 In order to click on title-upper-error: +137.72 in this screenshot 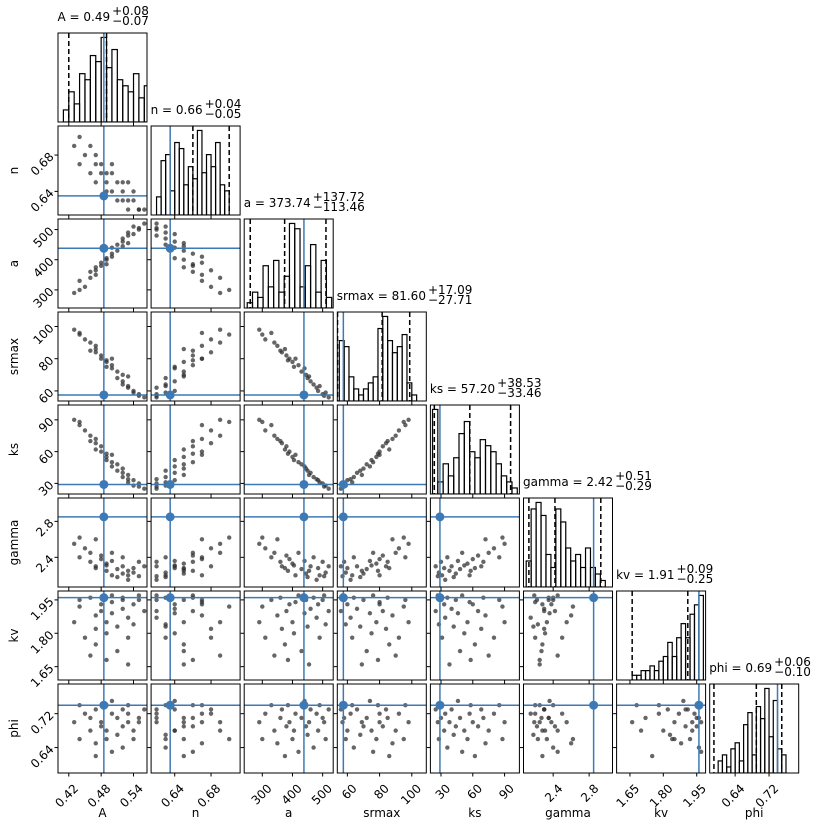, I will do `click(339, 197)`.